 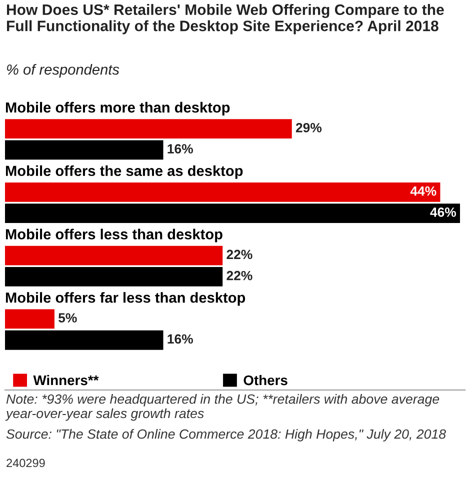 What do you see at coordinates (25, 463) in the screenshot?
I see `text: 240299` at bounding box center [25, 463].